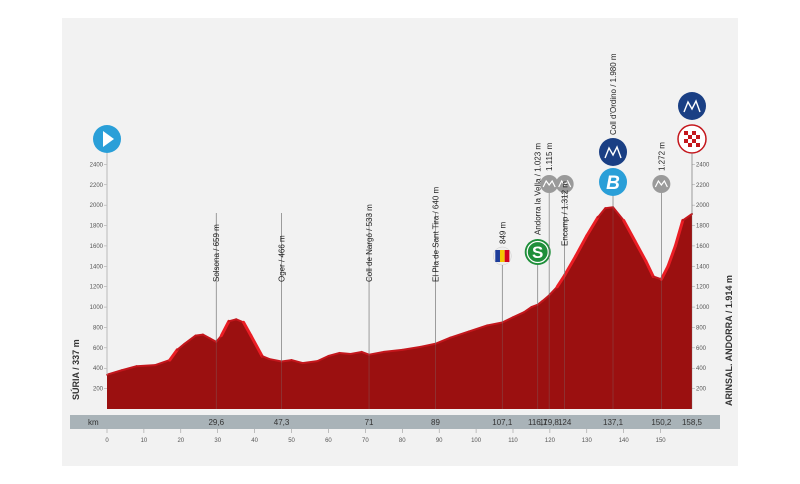  I want to click on bonus-symbol: B, so click(613, 183).